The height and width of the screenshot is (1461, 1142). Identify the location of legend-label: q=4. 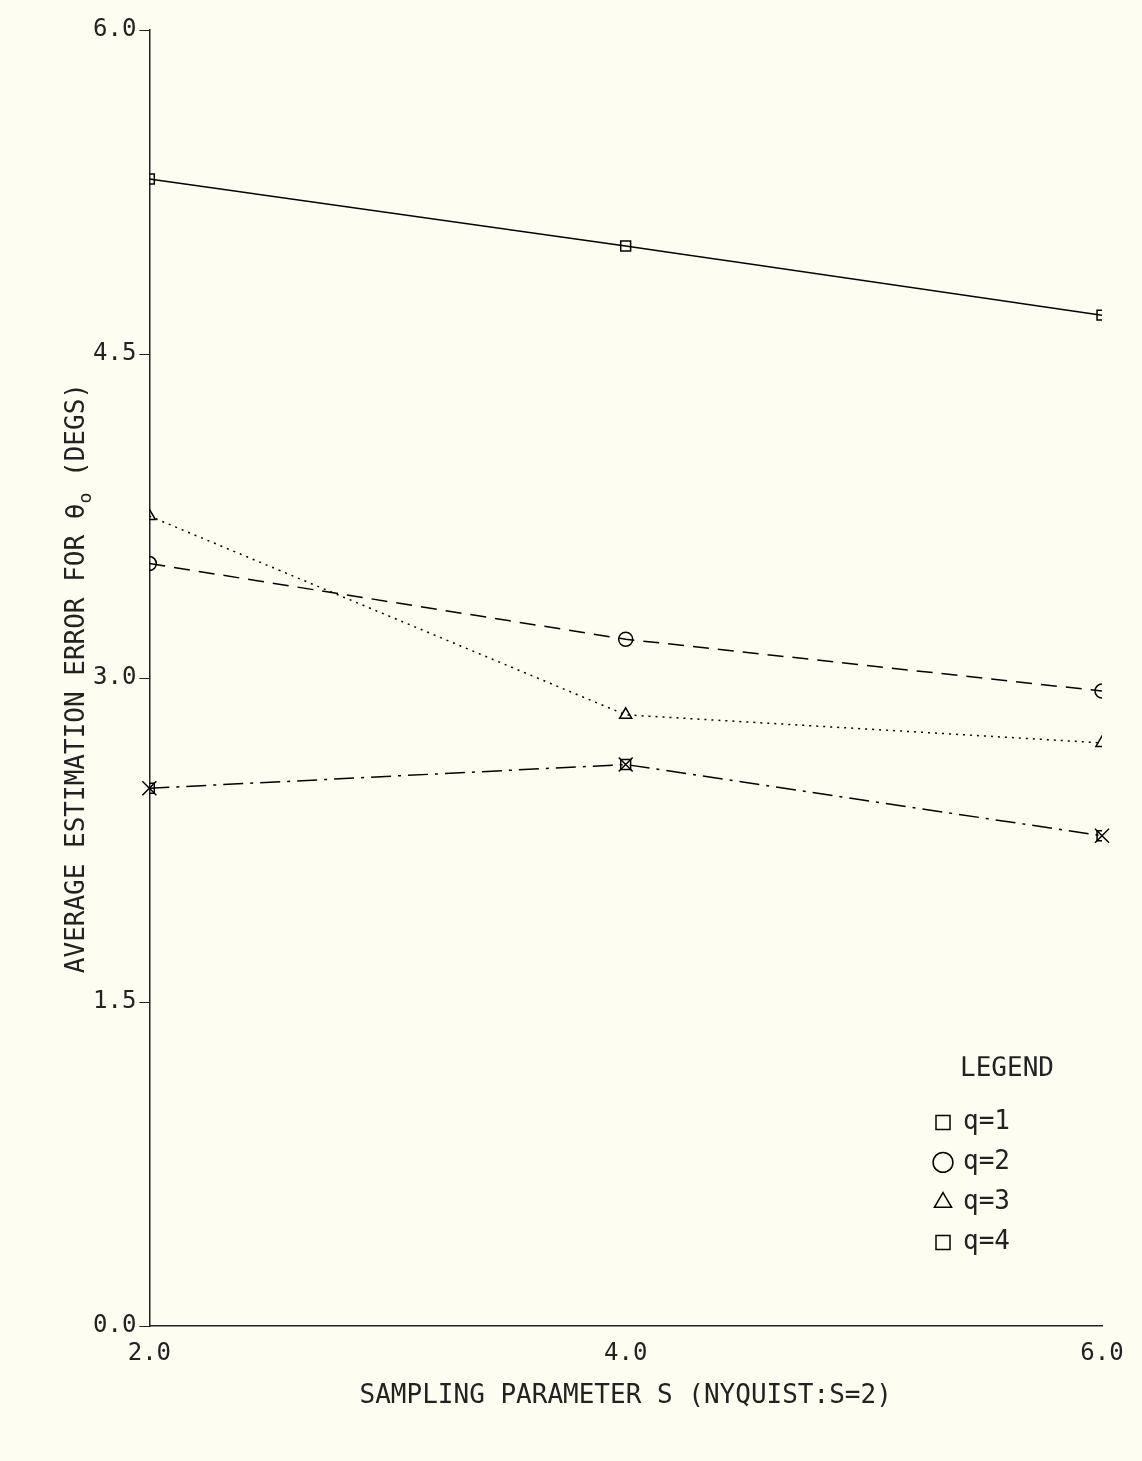
(986, 1240).